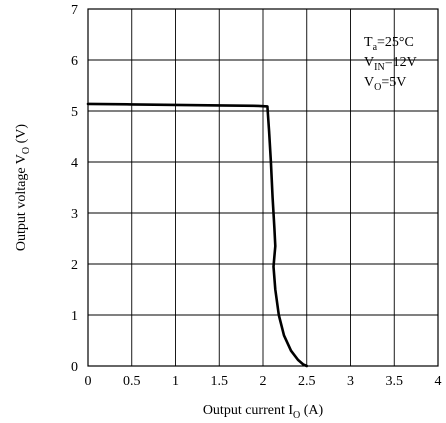 This screenshot has width=446, height=423. What do you see at coordinates (74, 10) in the screenshot?
I see `y-tick-label: 7` at bounding box center [74, 10].